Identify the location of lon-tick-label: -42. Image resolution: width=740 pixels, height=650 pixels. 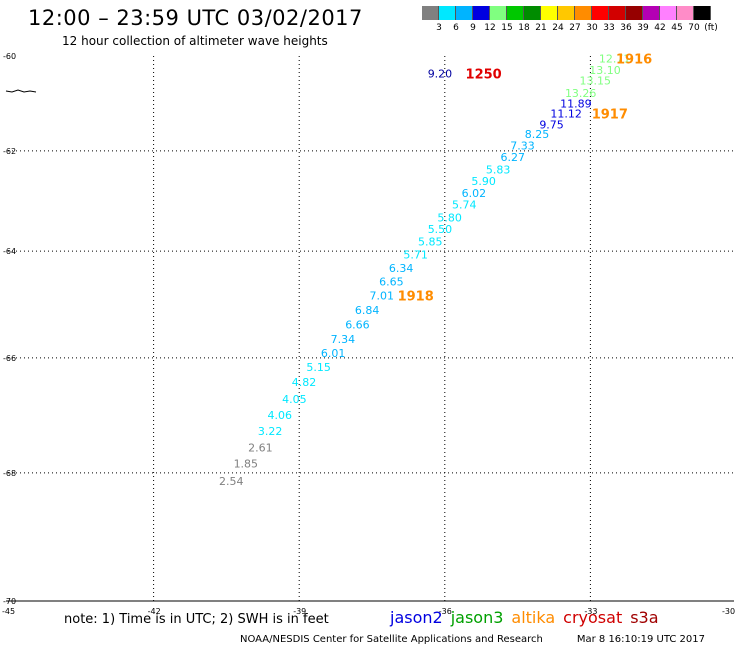
(154, 611).